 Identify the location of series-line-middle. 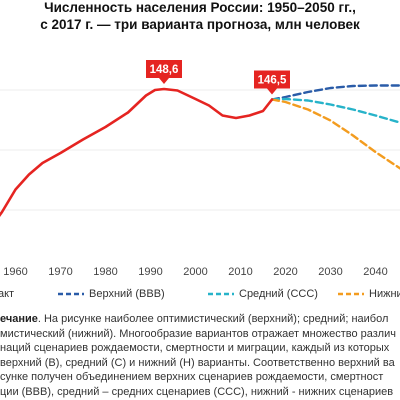
(335, 110).